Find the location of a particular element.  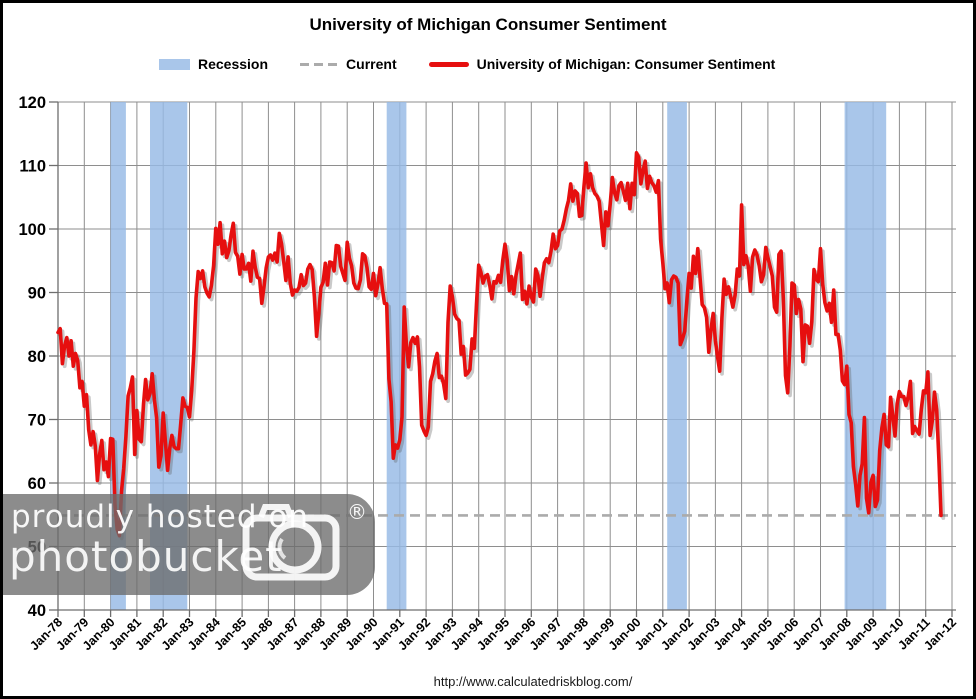

camera-lens is located at coordinates (295, 547).